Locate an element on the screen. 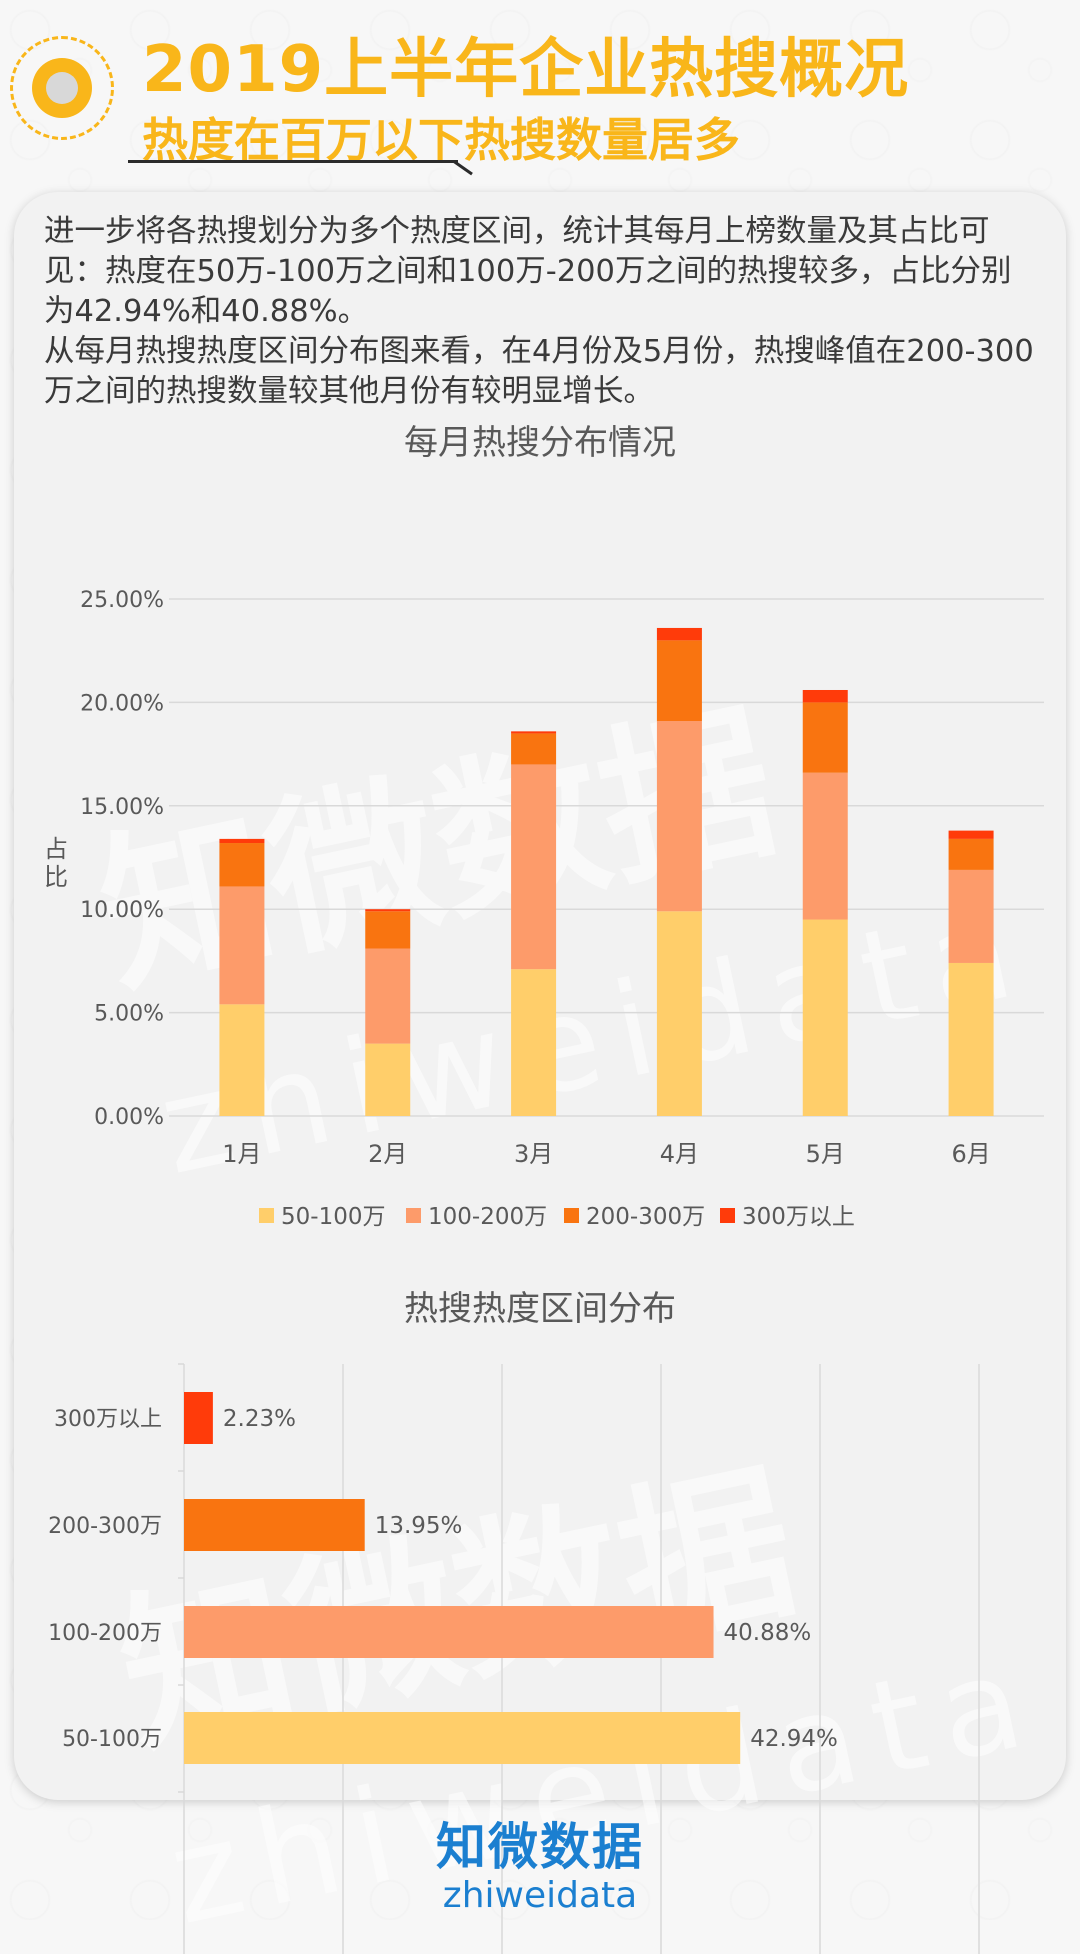 Image resolution: width=1080 pixels, height=1954 pixels. category-label: 100-200万 is located at coordinates (105, 1633).